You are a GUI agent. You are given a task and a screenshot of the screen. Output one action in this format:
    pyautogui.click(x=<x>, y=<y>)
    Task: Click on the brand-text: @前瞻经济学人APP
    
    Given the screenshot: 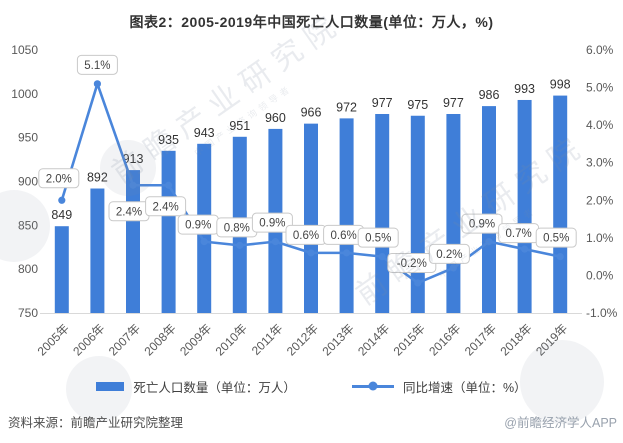 What is the action you would take?
    pyautogui.click(x=560, y=423)
    